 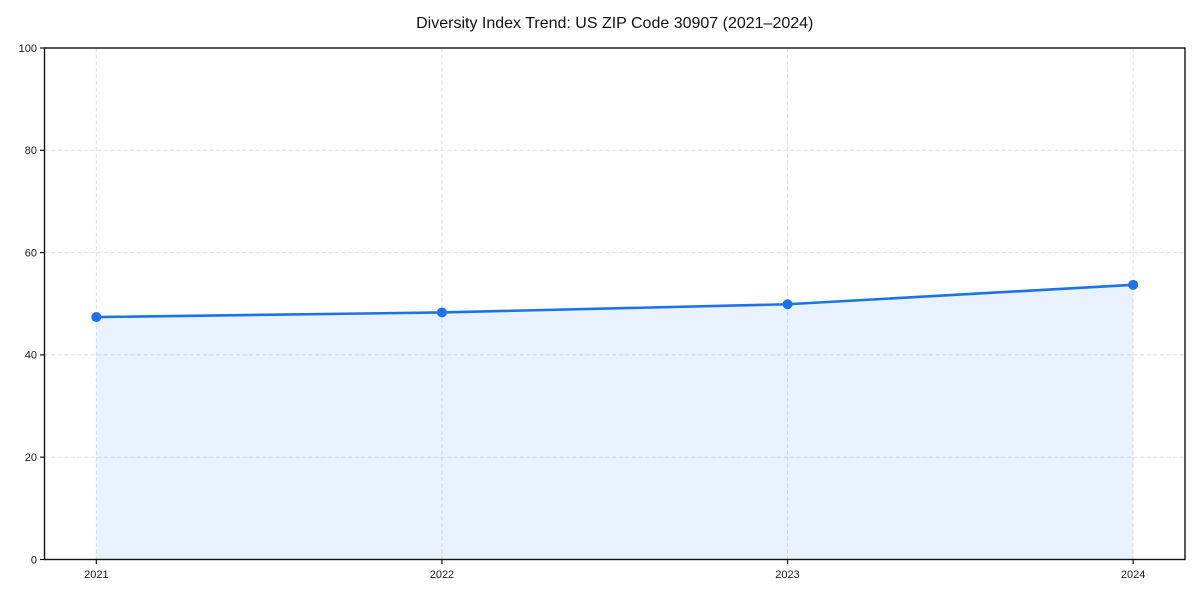 I want to click on x-tick-label: 2024, so click(x=1133, y=575).